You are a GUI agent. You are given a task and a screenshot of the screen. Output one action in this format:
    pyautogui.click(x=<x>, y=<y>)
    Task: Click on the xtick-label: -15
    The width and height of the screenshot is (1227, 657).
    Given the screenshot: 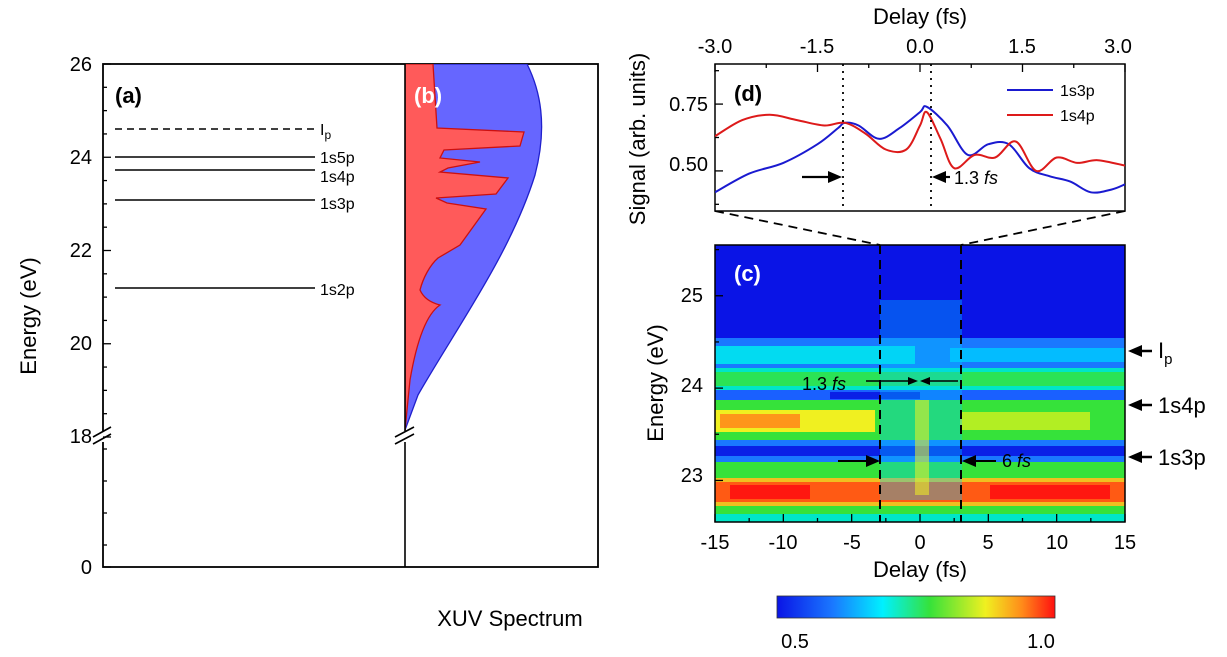 What is the action you would take?
    pyautogui.click(x=715, y=543)
    